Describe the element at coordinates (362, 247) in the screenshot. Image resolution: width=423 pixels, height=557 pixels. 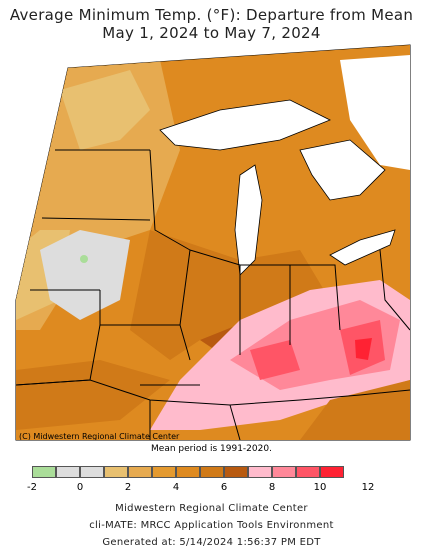
I see `lake-erie` at that location.